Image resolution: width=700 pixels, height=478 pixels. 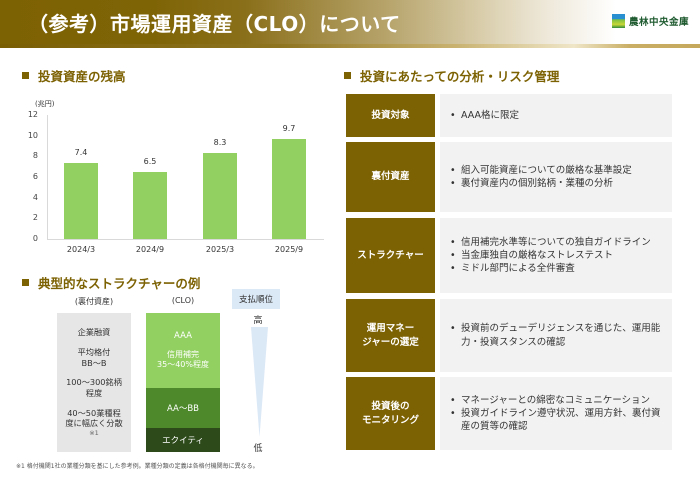 What do you see at coordinates (94, 357) in the screenshot?
I see `underlying-item: 平均格付 BB～B` at bounding box center [94, 357].